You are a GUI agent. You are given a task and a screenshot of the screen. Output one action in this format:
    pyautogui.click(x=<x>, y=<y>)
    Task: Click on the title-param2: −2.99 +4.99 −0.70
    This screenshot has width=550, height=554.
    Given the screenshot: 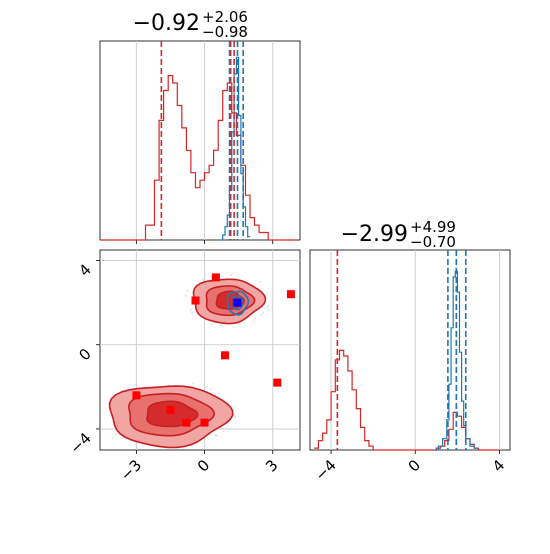 What is the action you would take?
    pyautogui.click(x=398, y=234)
    